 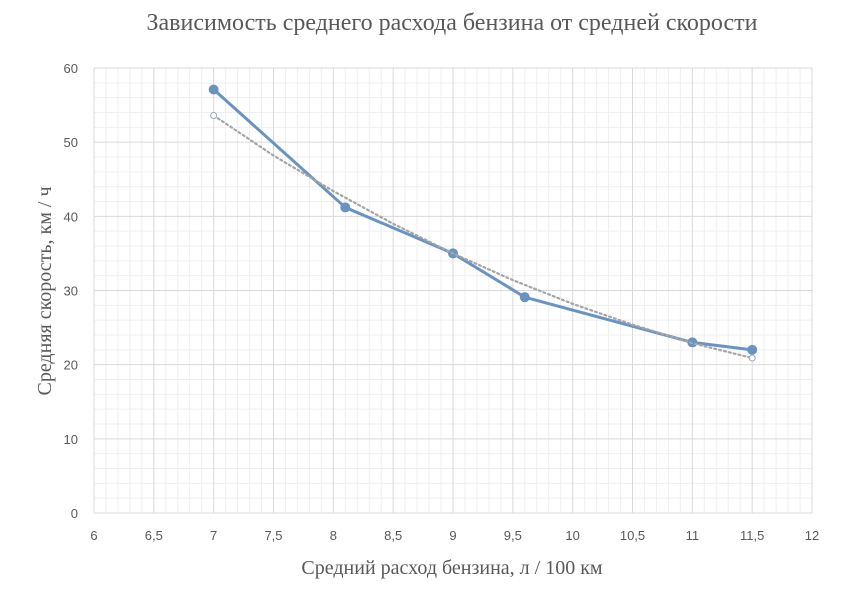 I want to click on x-tick-labels: 6 6,5 7 7,5 8 8,5 9 9,5 10 10,5 11 11,5 12, so click(x=454, y=535).